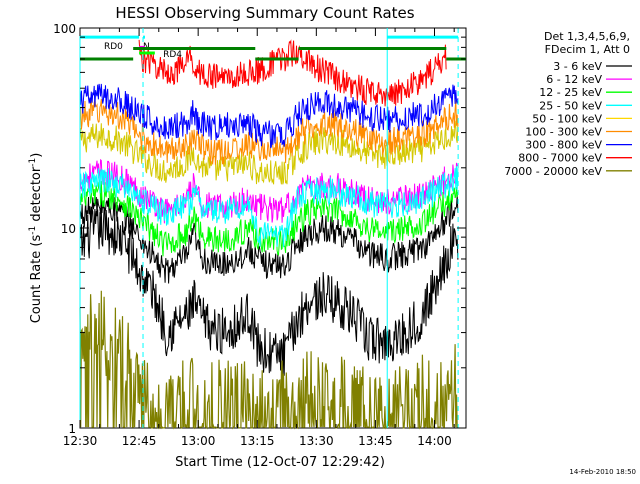 The image size is (640, 484). I want to click on series-50-100-kev, so click(269, 206).